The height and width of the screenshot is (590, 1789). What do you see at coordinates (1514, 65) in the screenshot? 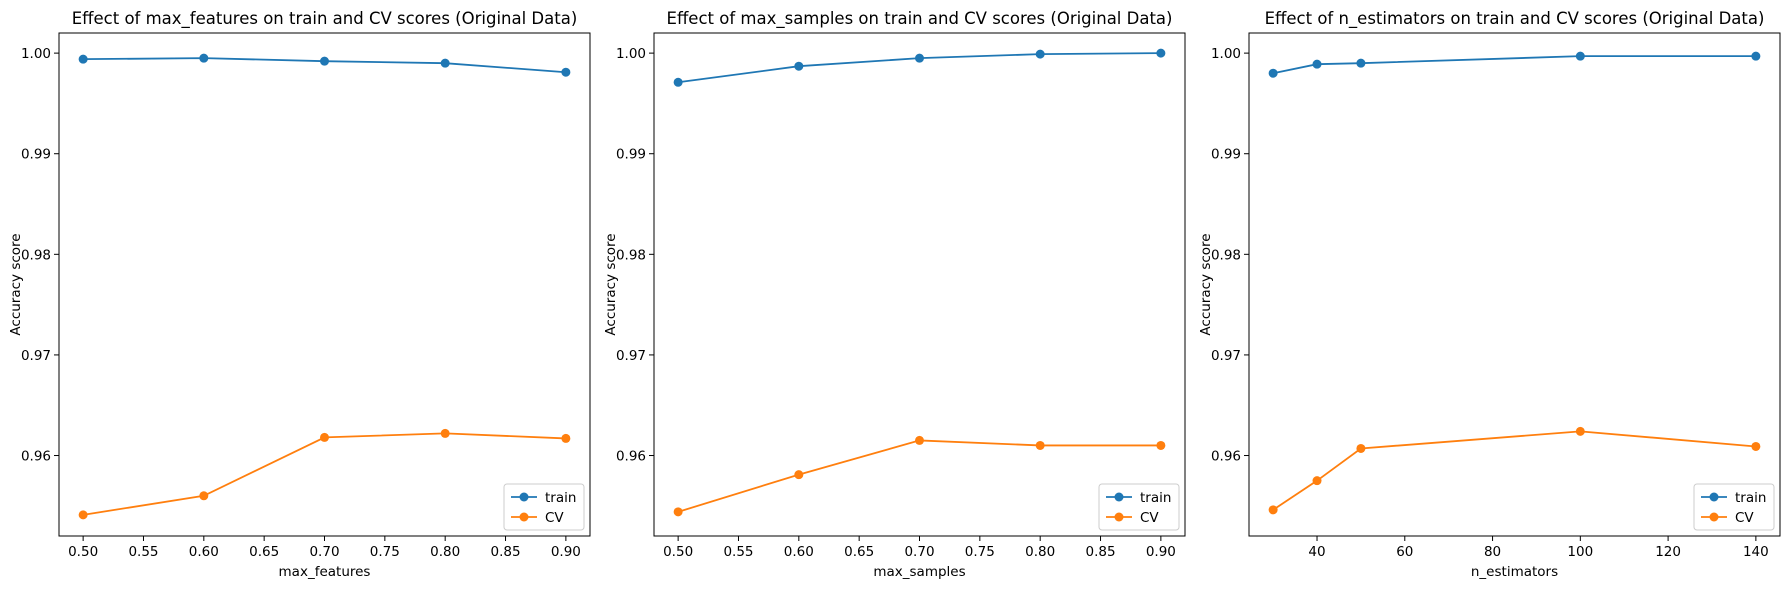
I see `series-line-train` at bounding box center [1514, 65].